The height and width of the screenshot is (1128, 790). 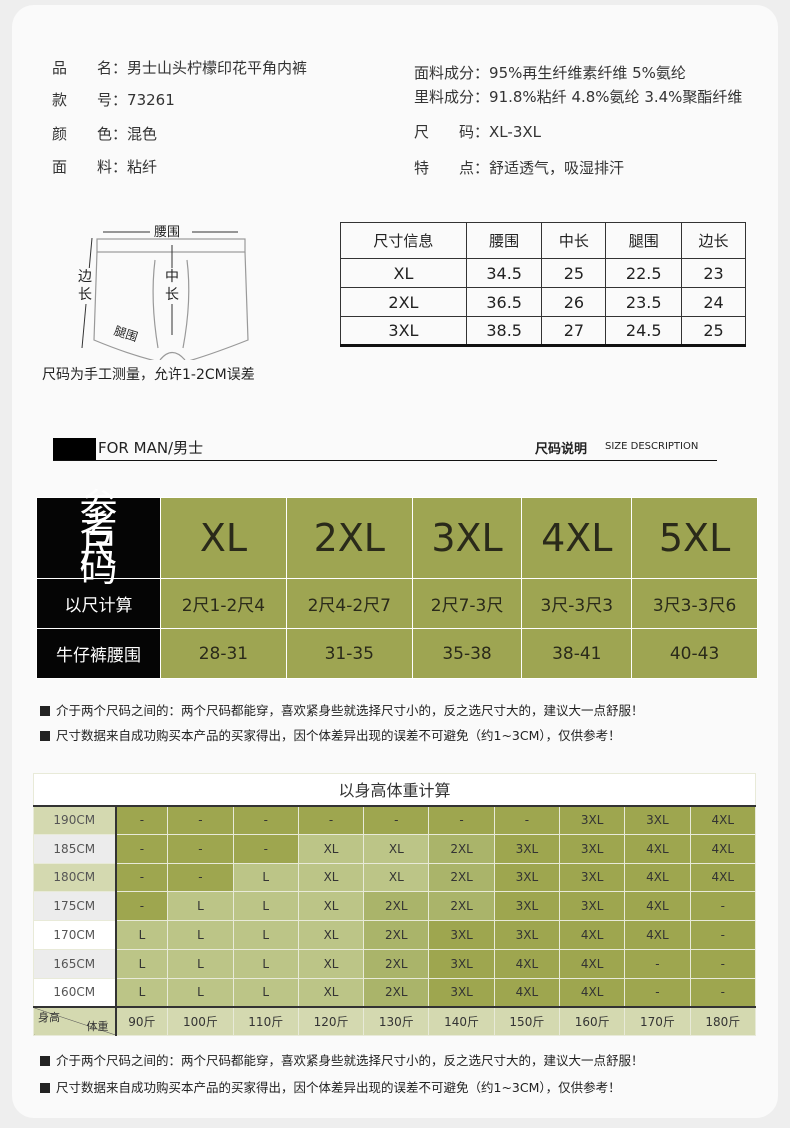 What do you see at coordinates (444, 168) in the screenshot?
I see `info-label: 特 点` at bounding box center [444, 168].